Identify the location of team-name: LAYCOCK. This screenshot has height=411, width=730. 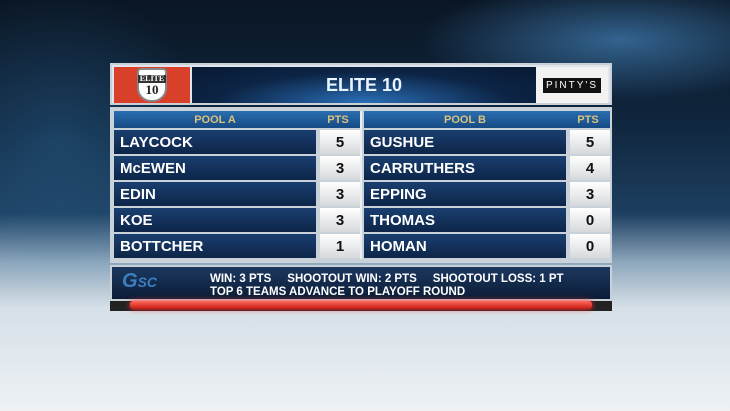
(215, 142).